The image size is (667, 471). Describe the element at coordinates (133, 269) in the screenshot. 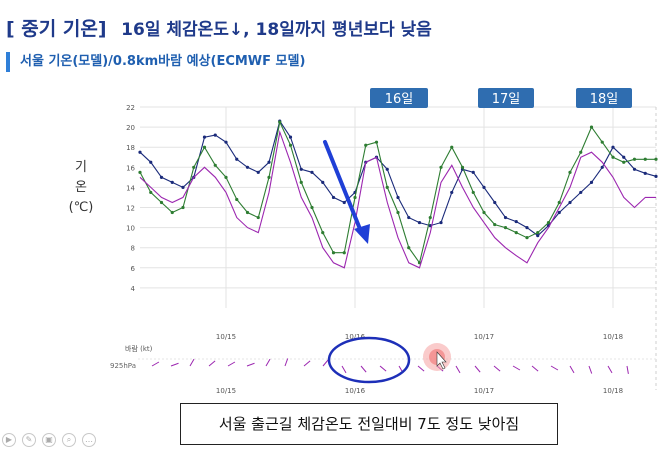

I see `y-tick-6: 6` at that location.